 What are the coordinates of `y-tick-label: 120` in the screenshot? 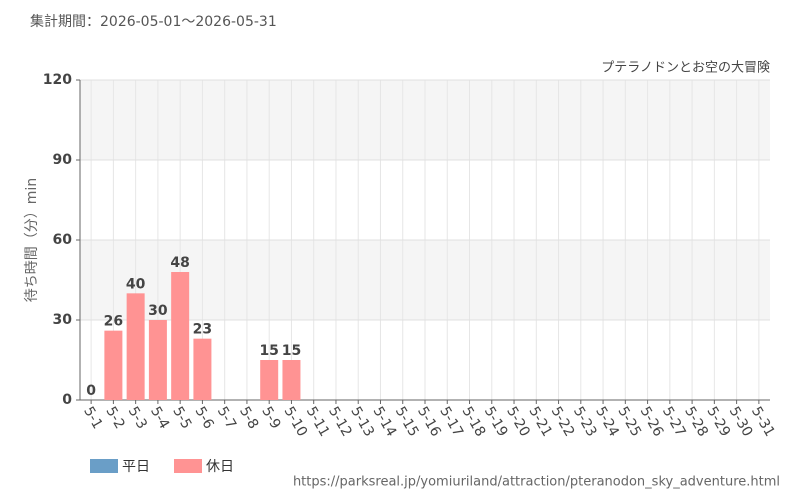 It's located at (57, 80).